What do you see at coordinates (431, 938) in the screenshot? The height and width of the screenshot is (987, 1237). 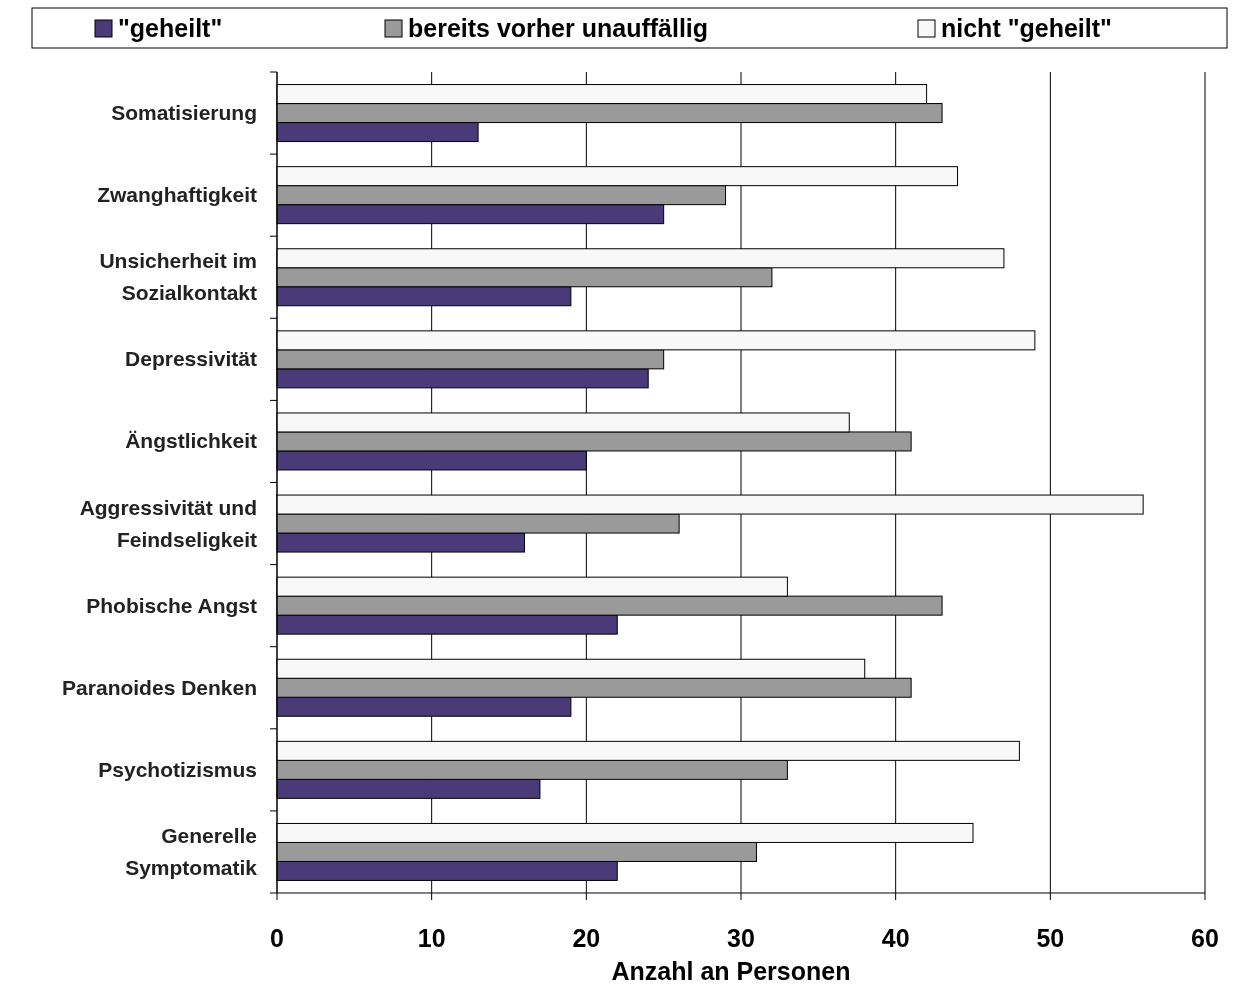 I see `x-tick-label: 10` at bounding box center [431, 938].